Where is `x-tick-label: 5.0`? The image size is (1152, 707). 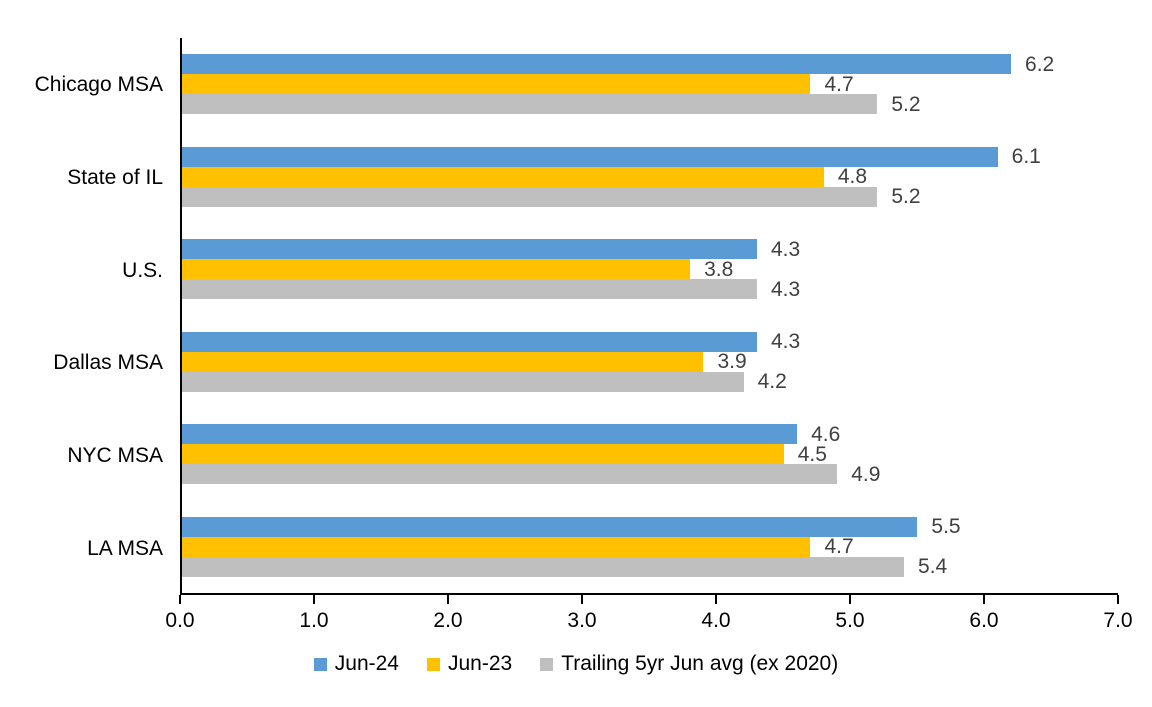
x-tick-label: 5.0 is located at coordinates (850, 620).